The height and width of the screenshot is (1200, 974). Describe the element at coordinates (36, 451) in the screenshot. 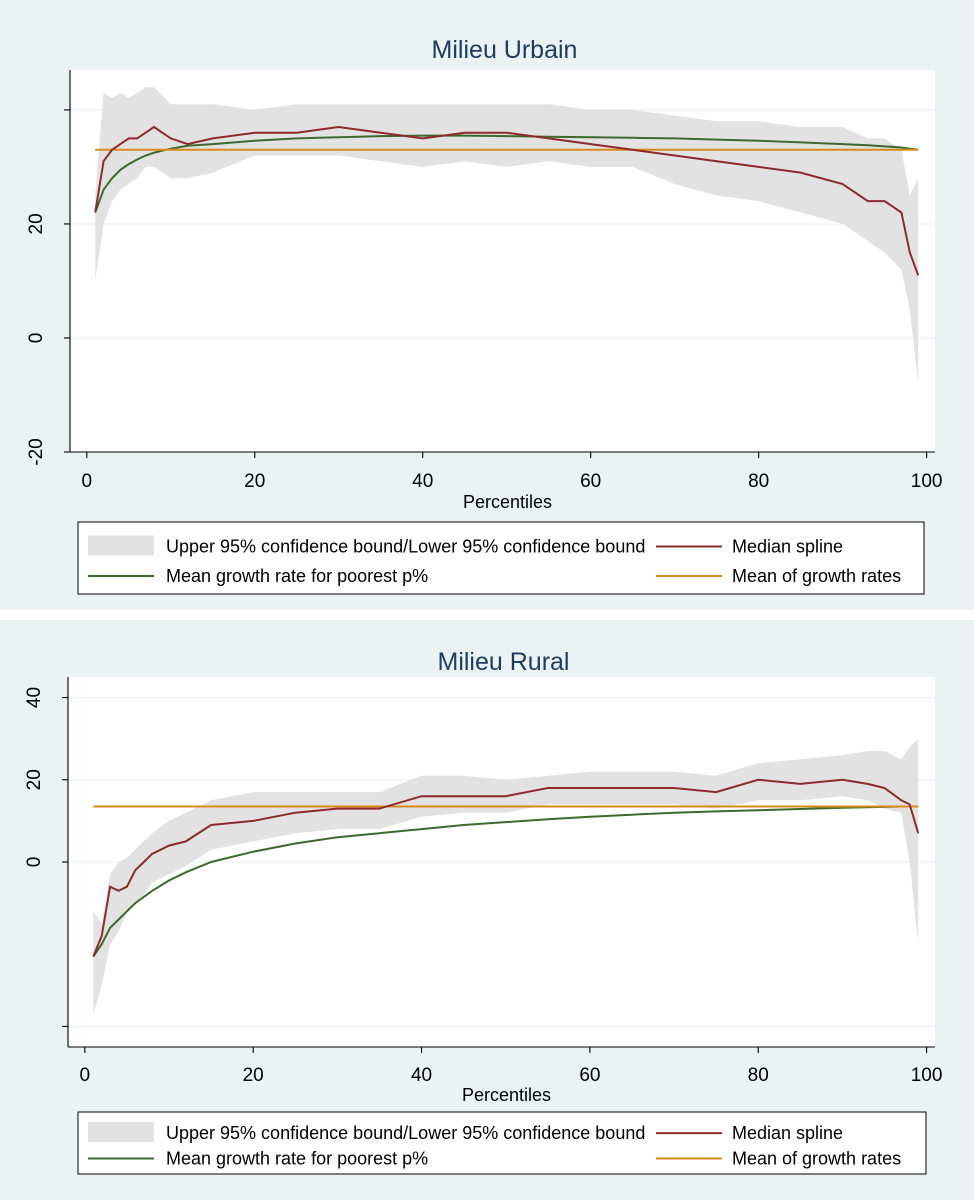

I see `y-tick-label: -20` at that location.